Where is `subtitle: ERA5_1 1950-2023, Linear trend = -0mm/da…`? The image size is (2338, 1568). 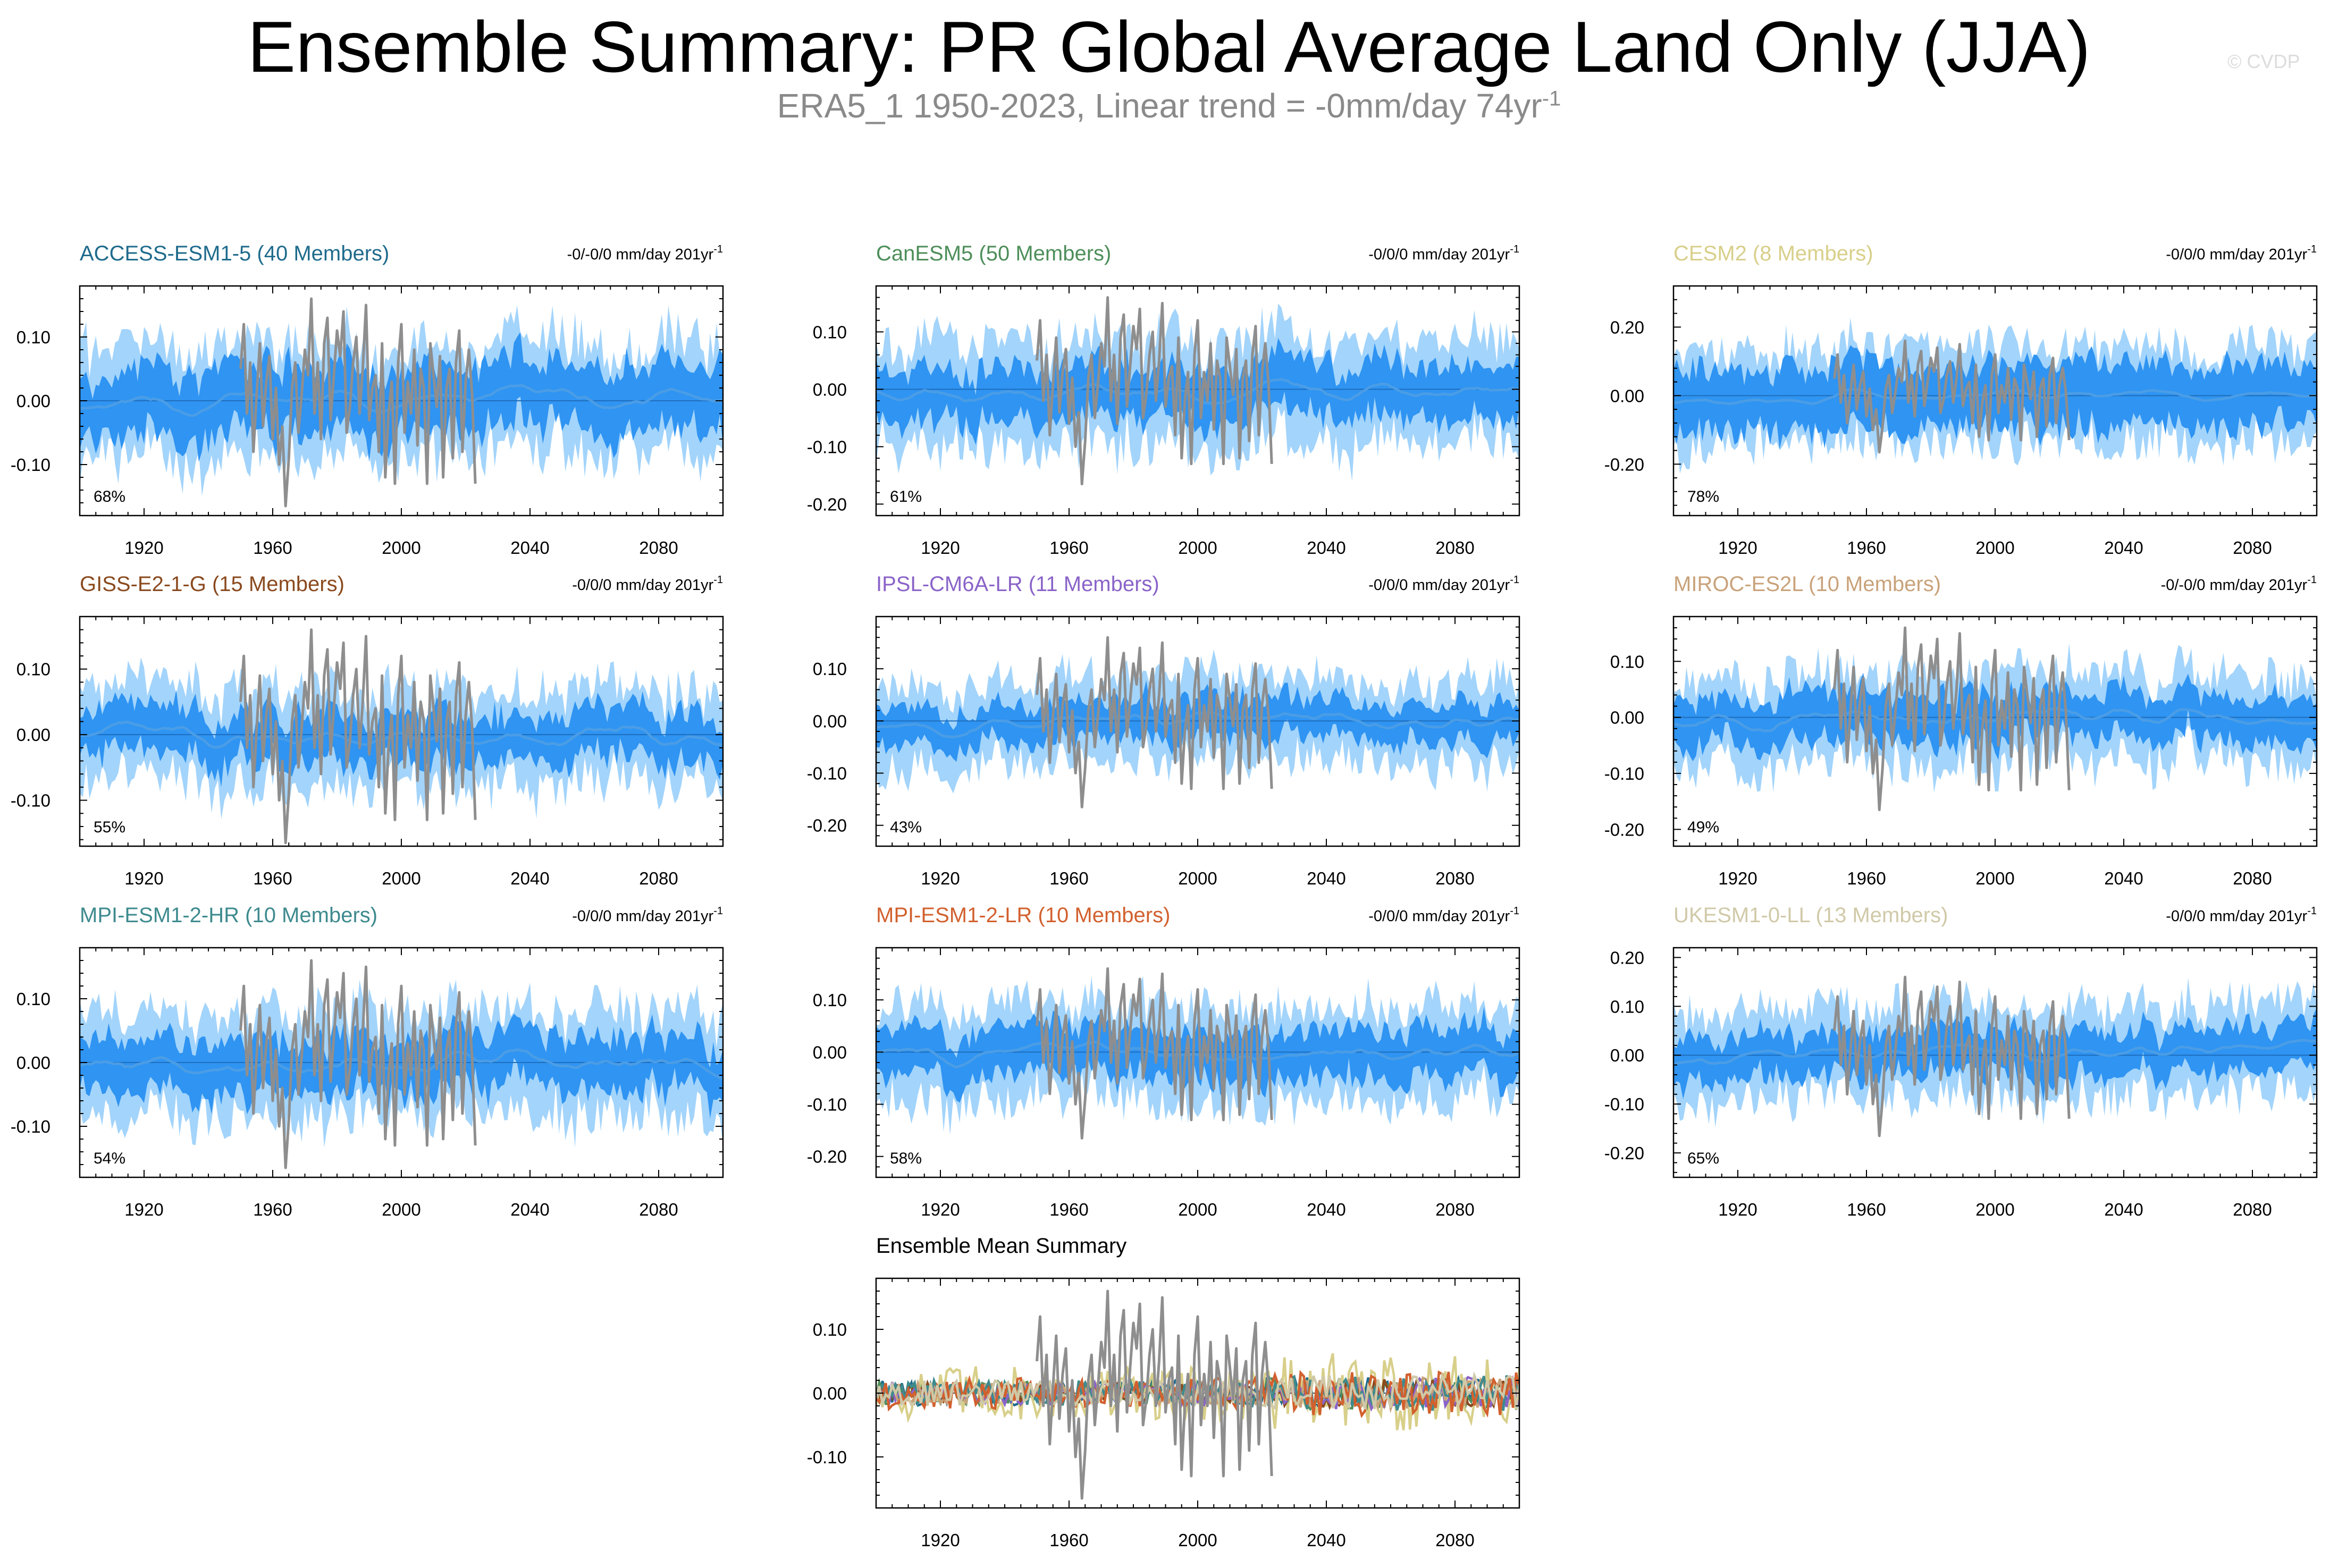 subtitle: ERA5_1 1950-2023, Linear trend = -0mm/da… is located at coordinates (1169, 105).